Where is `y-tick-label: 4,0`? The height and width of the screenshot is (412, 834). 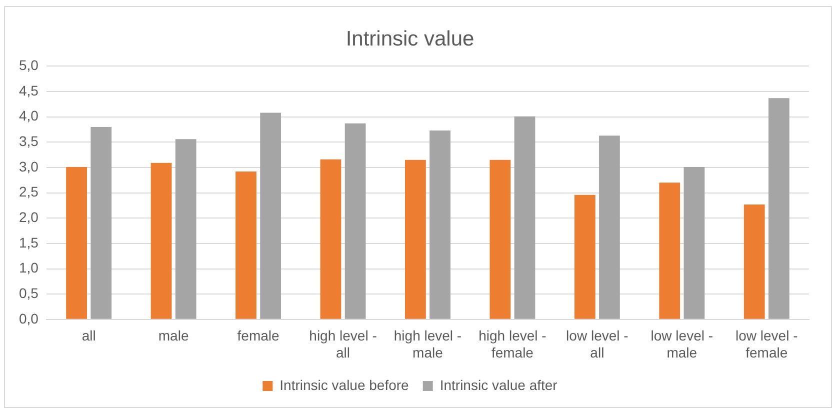
y-tick-label: 4,0 is located at coordinates (28, 116).